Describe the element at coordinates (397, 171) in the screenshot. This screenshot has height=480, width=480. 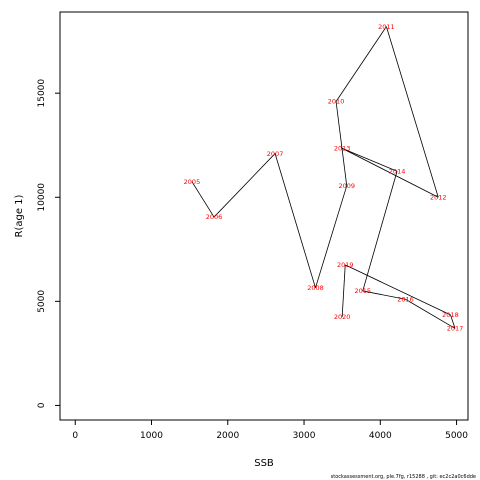
I see `point-label-2014: 2014` at that location.